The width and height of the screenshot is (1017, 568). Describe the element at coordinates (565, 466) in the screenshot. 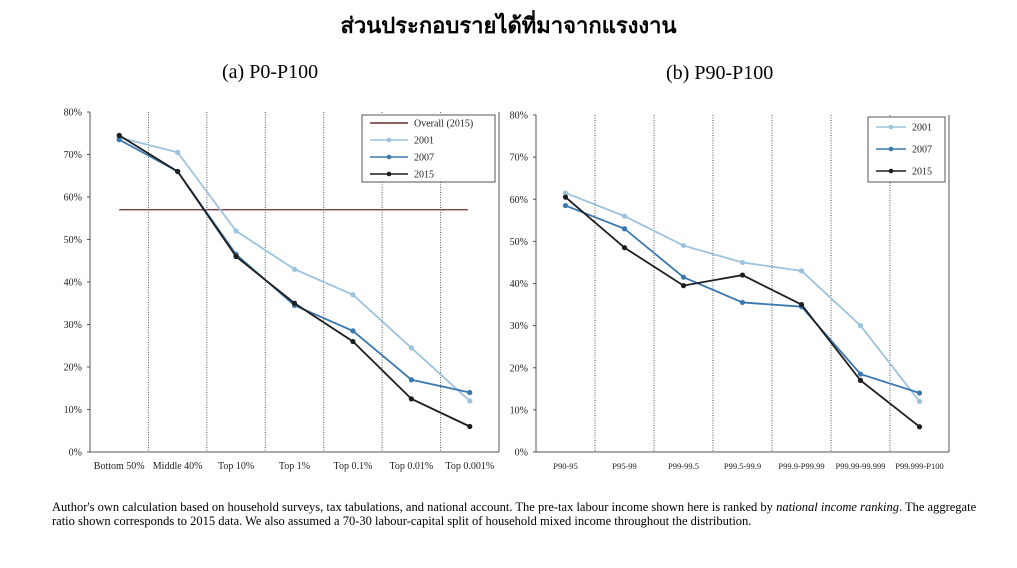

I see `x-tick-label: P90-95` at that location.